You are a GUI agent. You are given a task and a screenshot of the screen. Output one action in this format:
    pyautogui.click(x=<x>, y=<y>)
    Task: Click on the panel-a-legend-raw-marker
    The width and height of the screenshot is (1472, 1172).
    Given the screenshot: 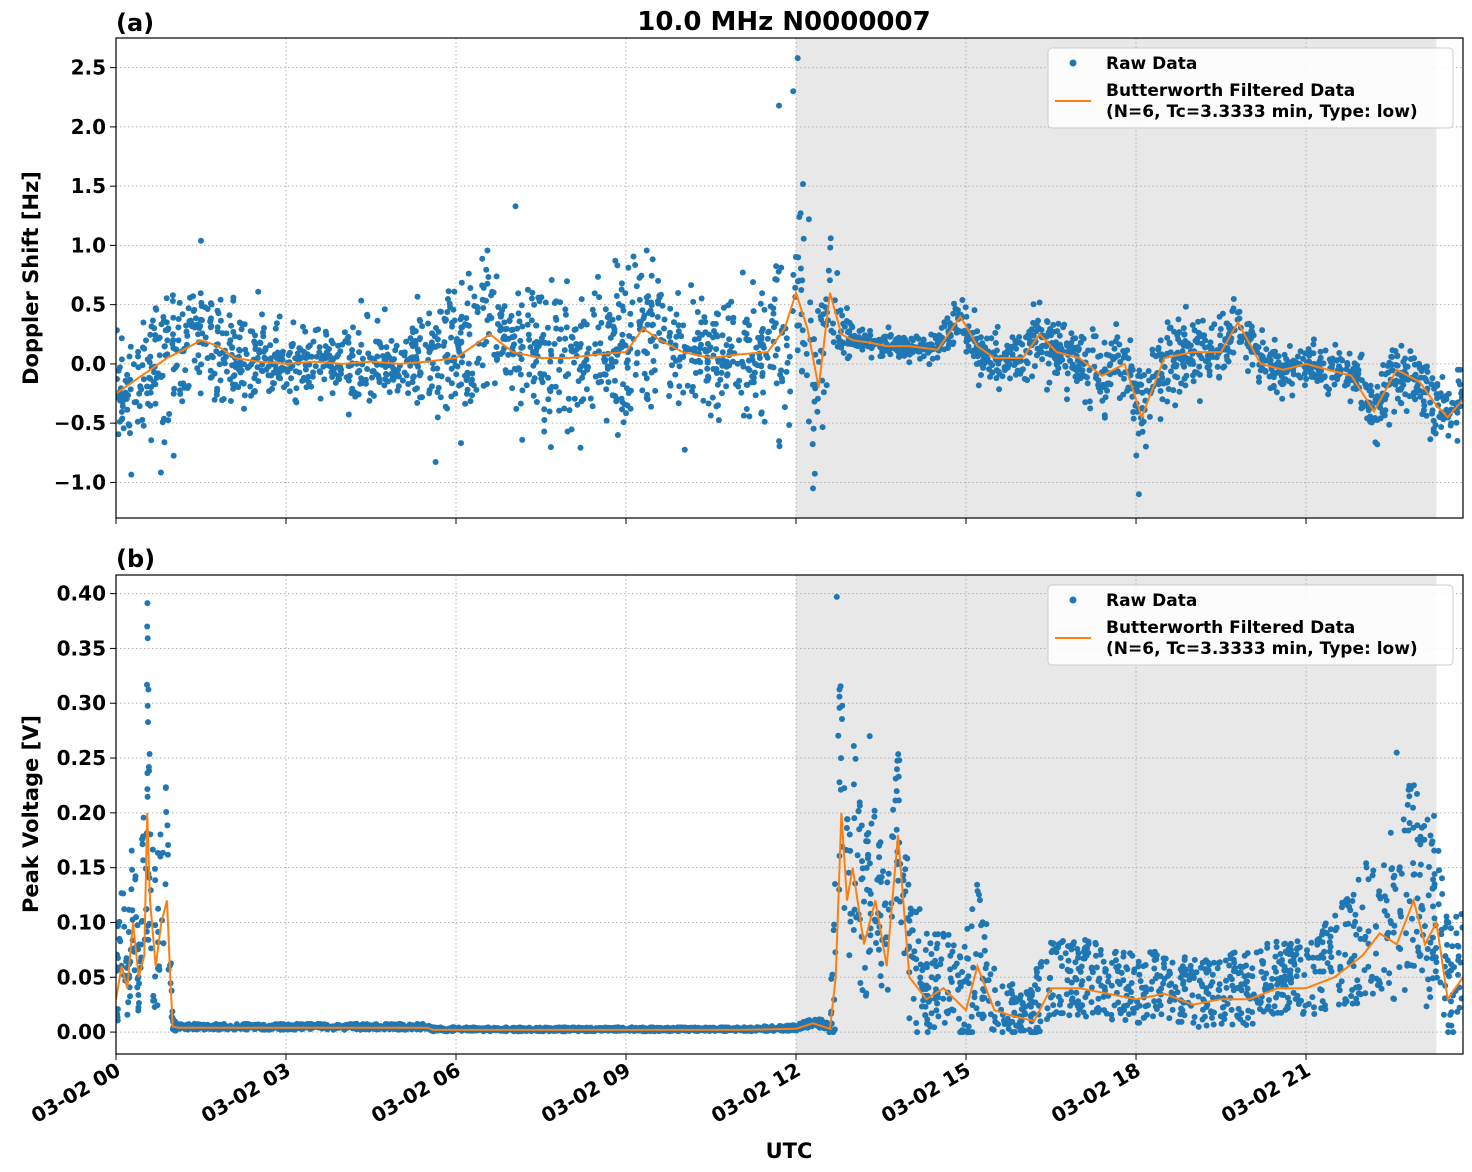 What is the action you would take?
    pyautogui.click(x=1073, y=63)
    